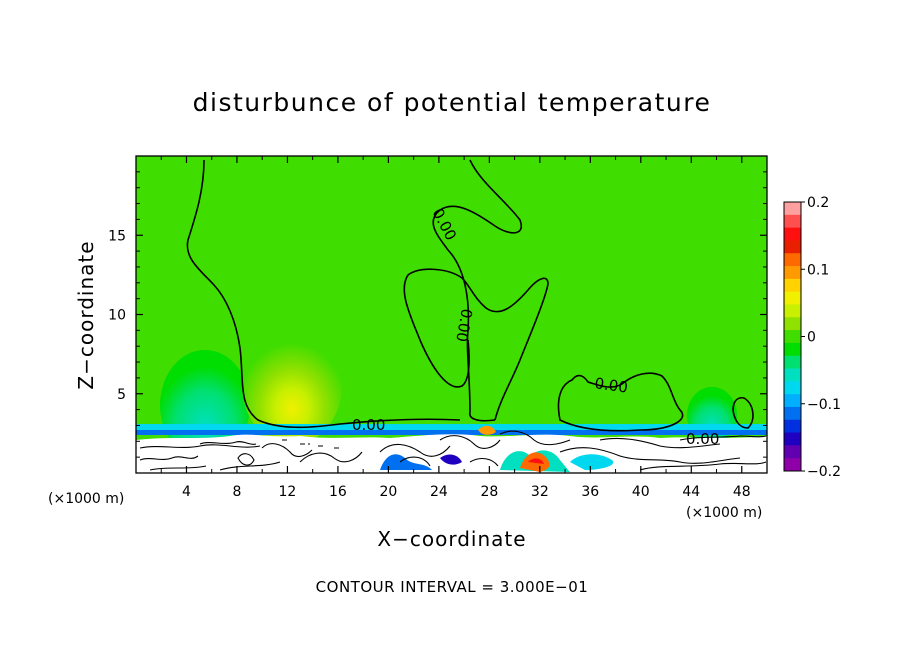 The image size is (904, 654). Describe the element at coordinates (388, 492) in the screenshot. I see `x-tick-label: 20` at that location.